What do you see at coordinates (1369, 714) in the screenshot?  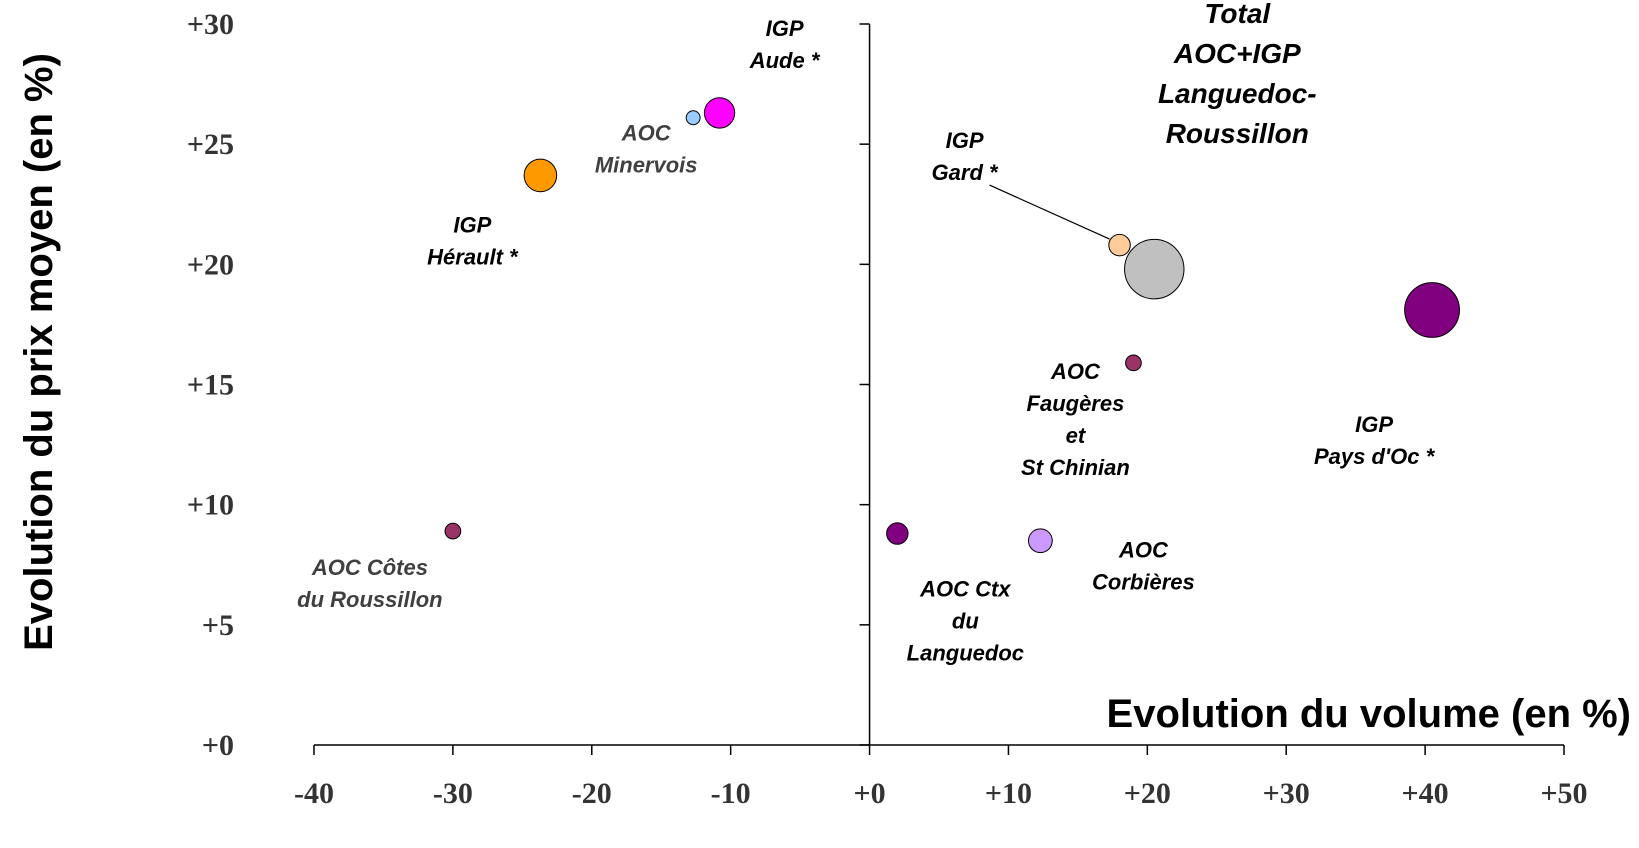 I see `x-axis-title: Evolution du volume (en %)` at bounding box center [1369, 714].